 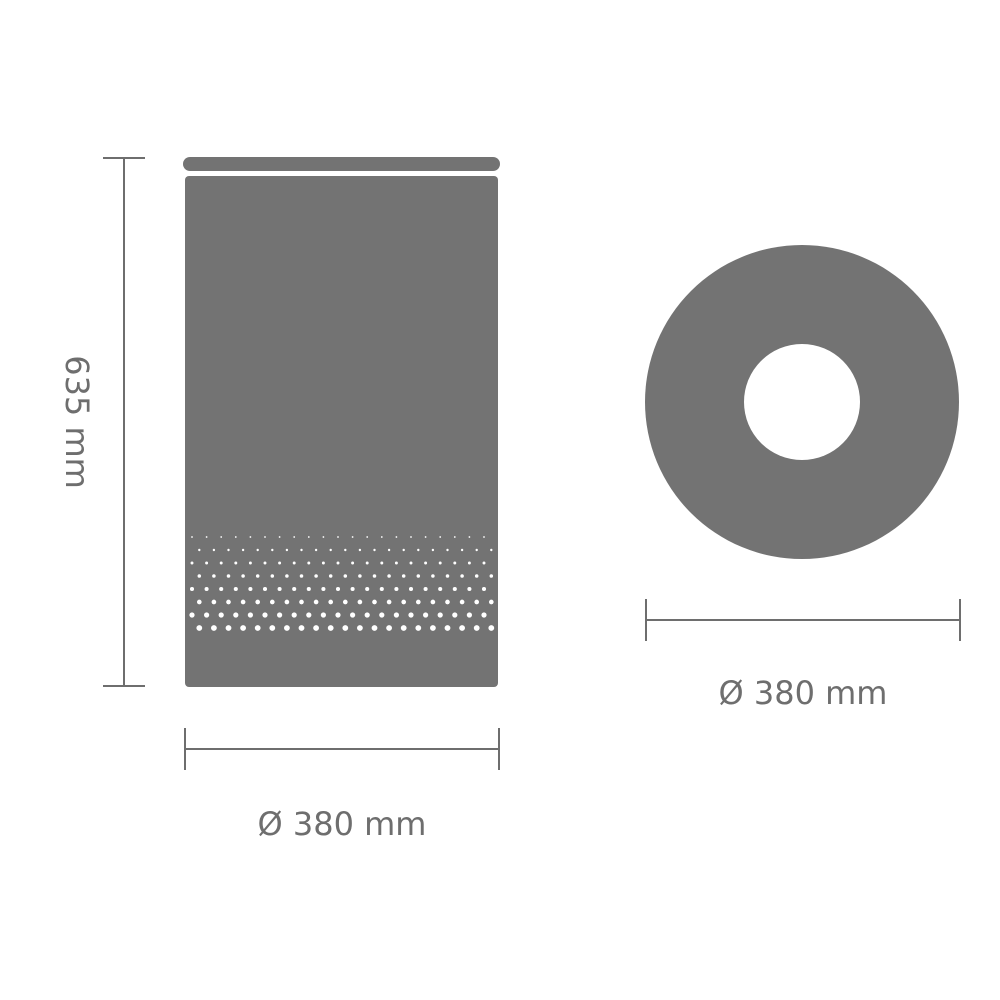 I want to click on bin-top-opening, so click(x=802, y=402).